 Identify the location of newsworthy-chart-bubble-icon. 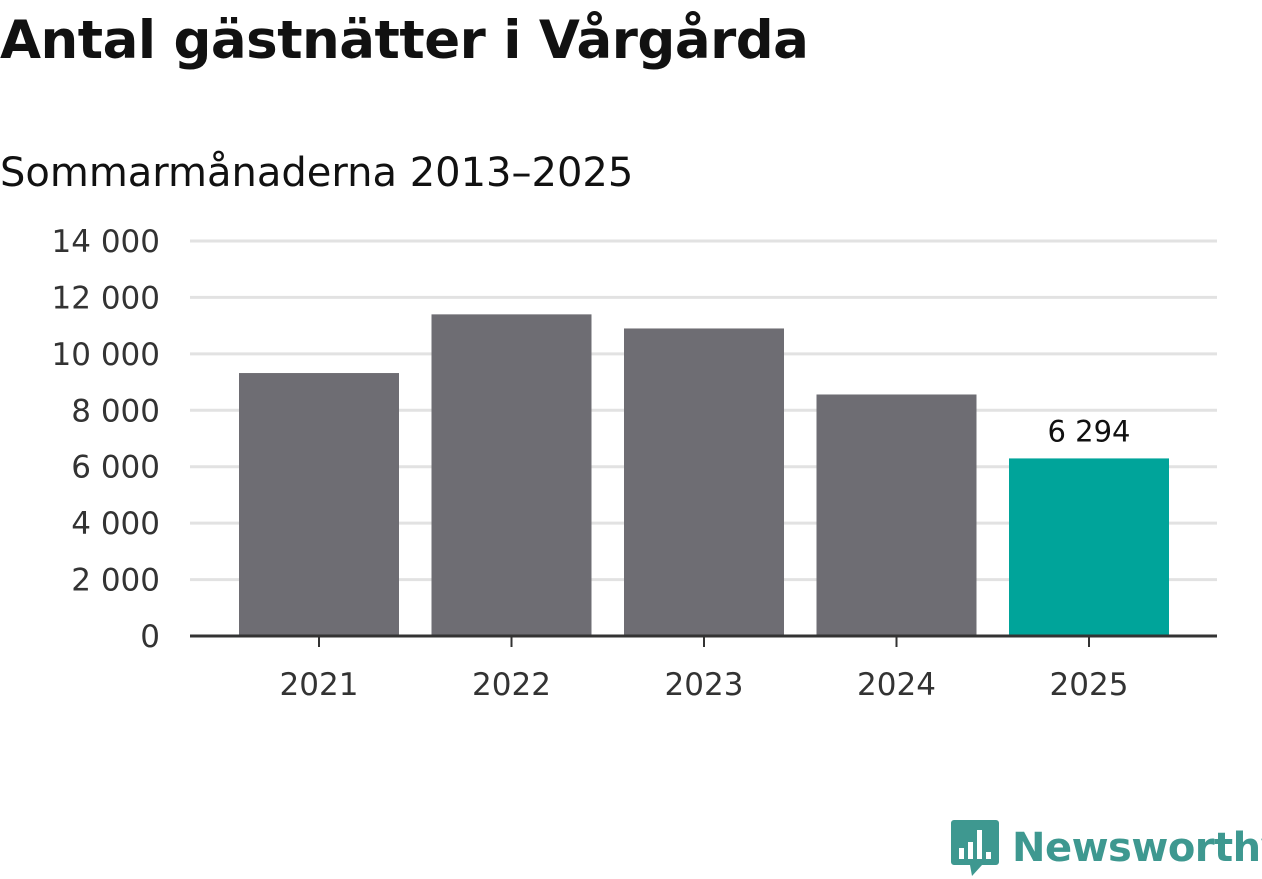
(975, 848).